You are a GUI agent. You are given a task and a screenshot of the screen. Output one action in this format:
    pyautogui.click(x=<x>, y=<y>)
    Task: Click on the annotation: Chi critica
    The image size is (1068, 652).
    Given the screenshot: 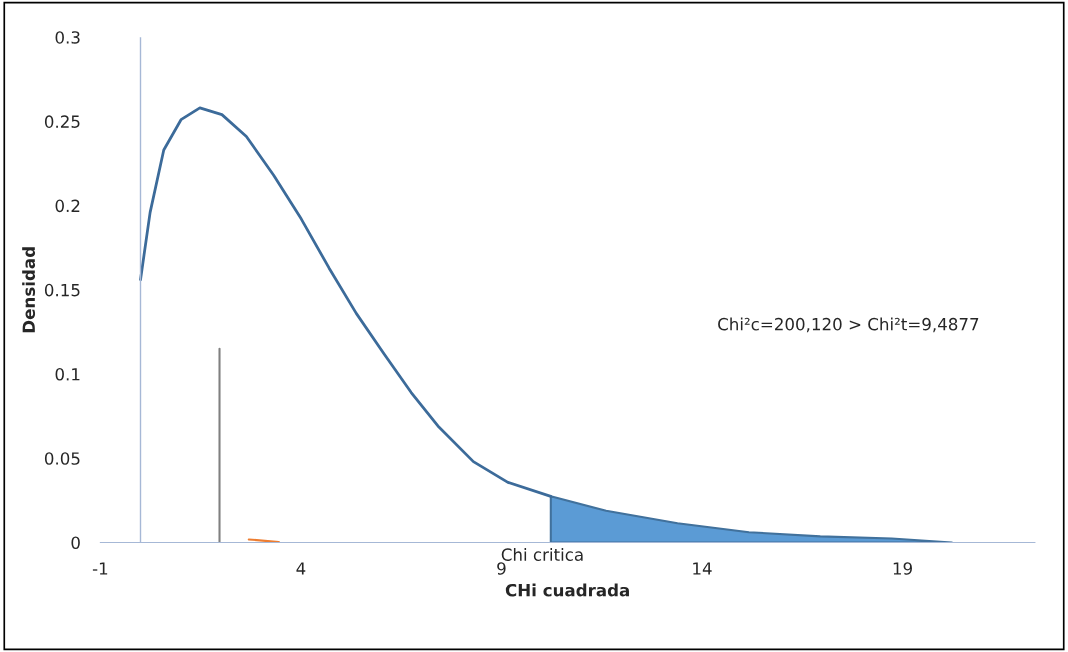 What is the action you would take?
    pyautogui.click(x=542, y=554)
    